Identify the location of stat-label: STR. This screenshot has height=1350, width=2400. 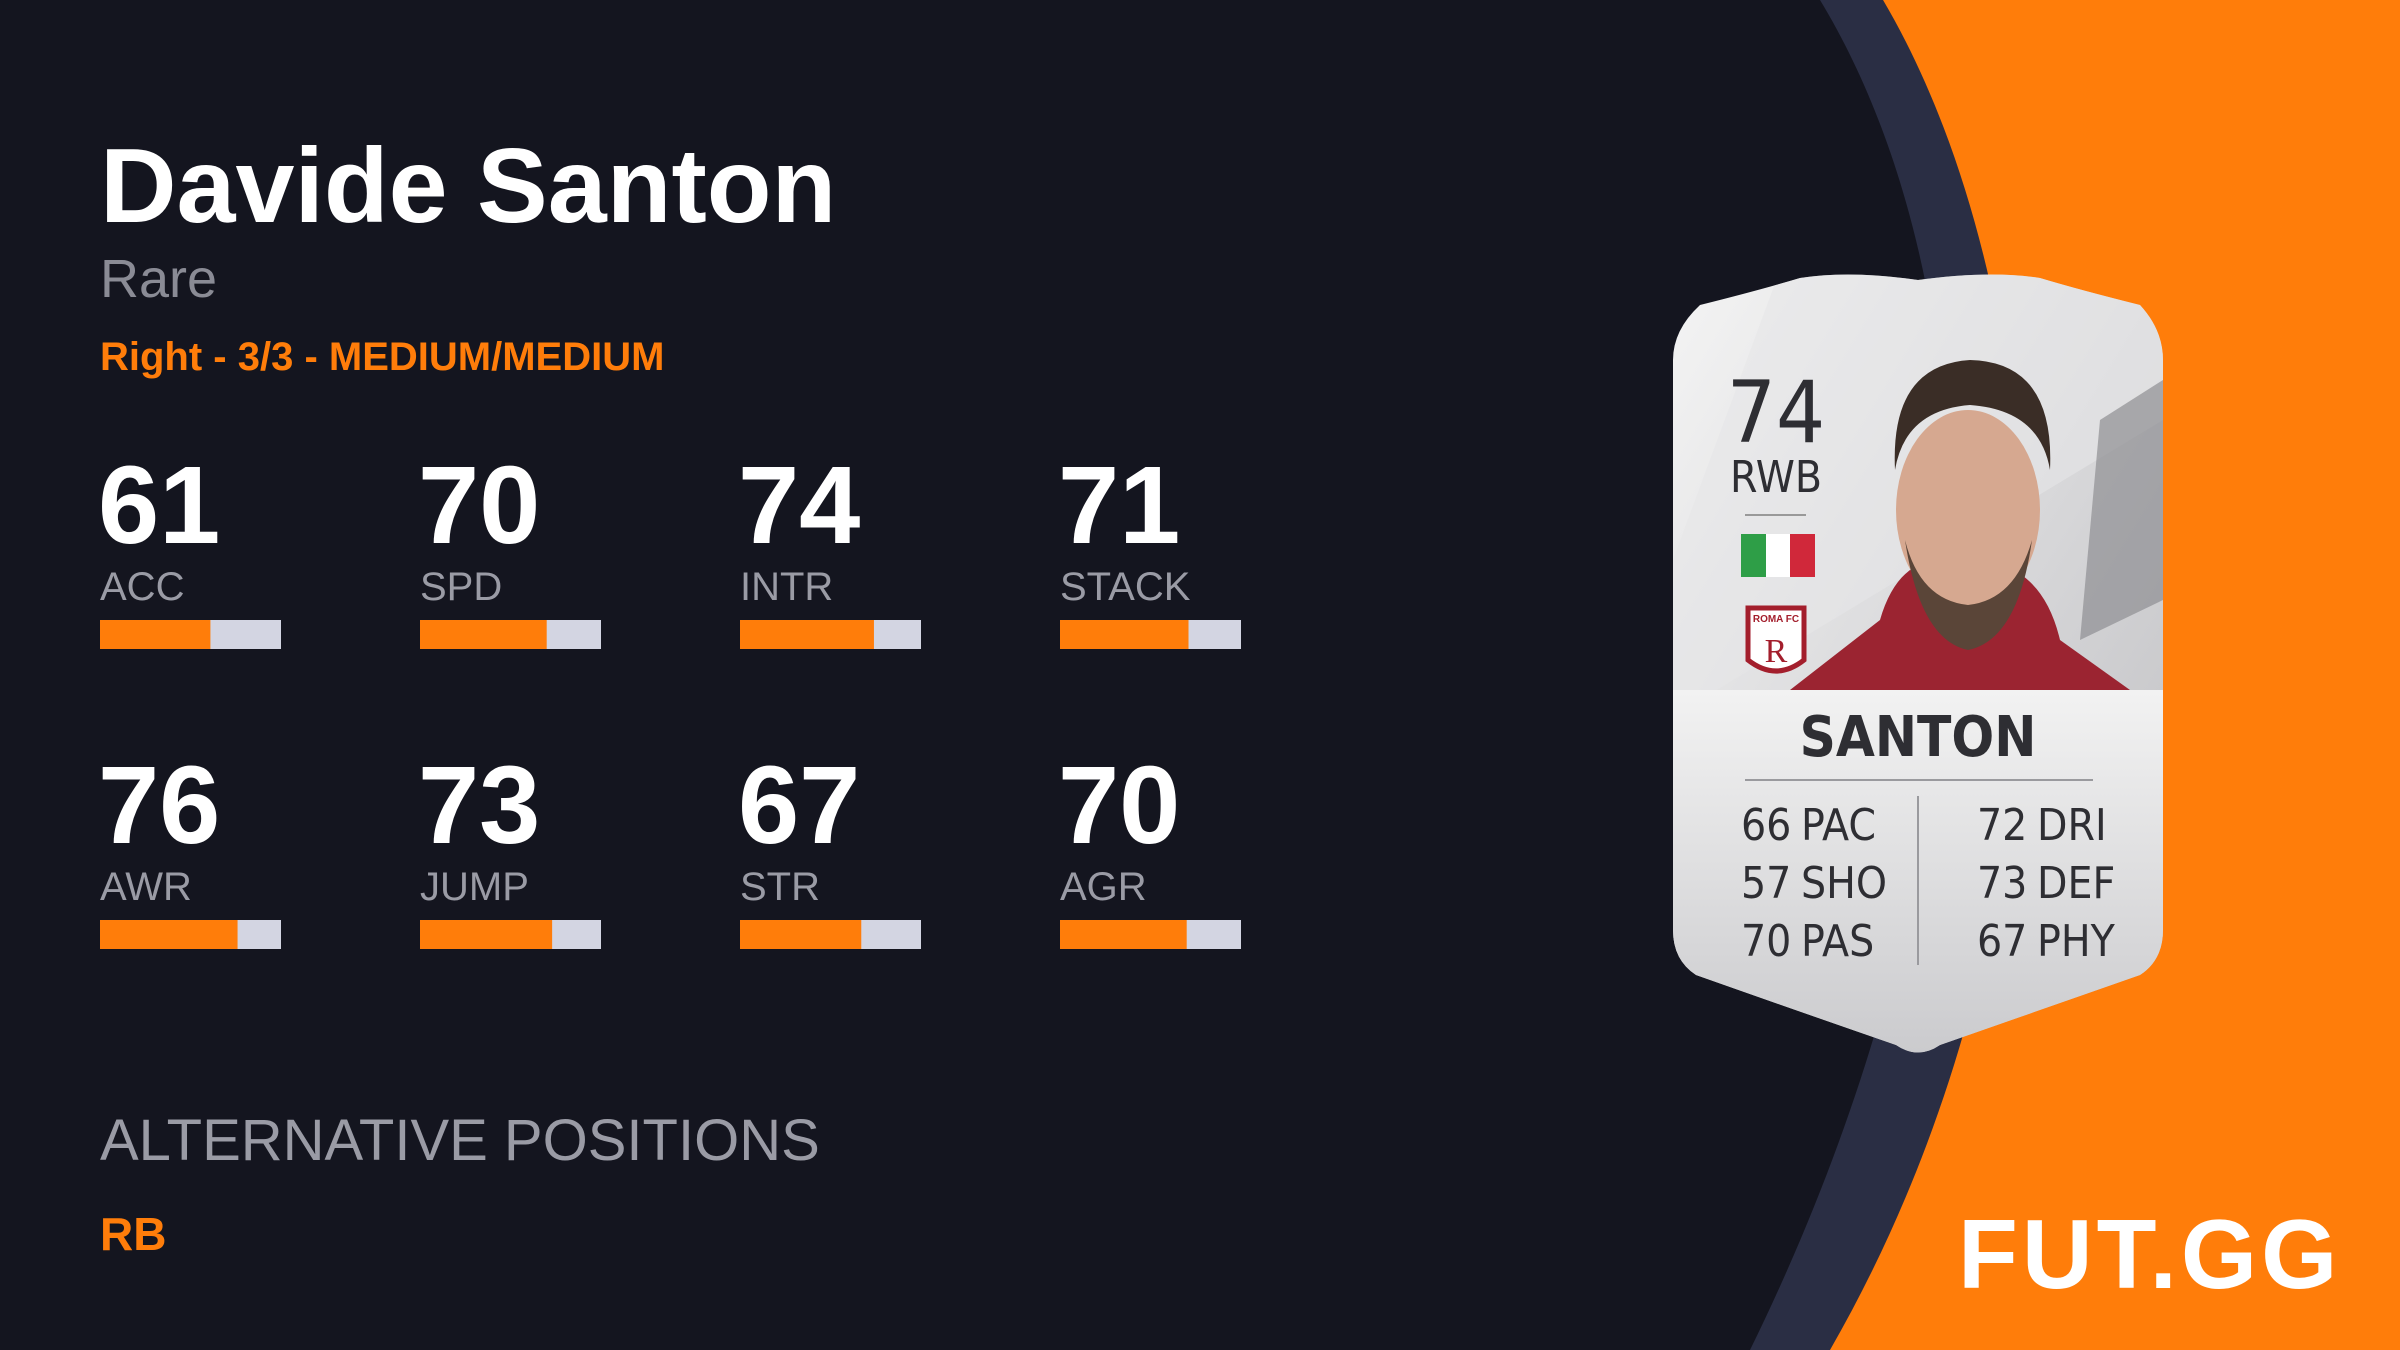
(780, 887).